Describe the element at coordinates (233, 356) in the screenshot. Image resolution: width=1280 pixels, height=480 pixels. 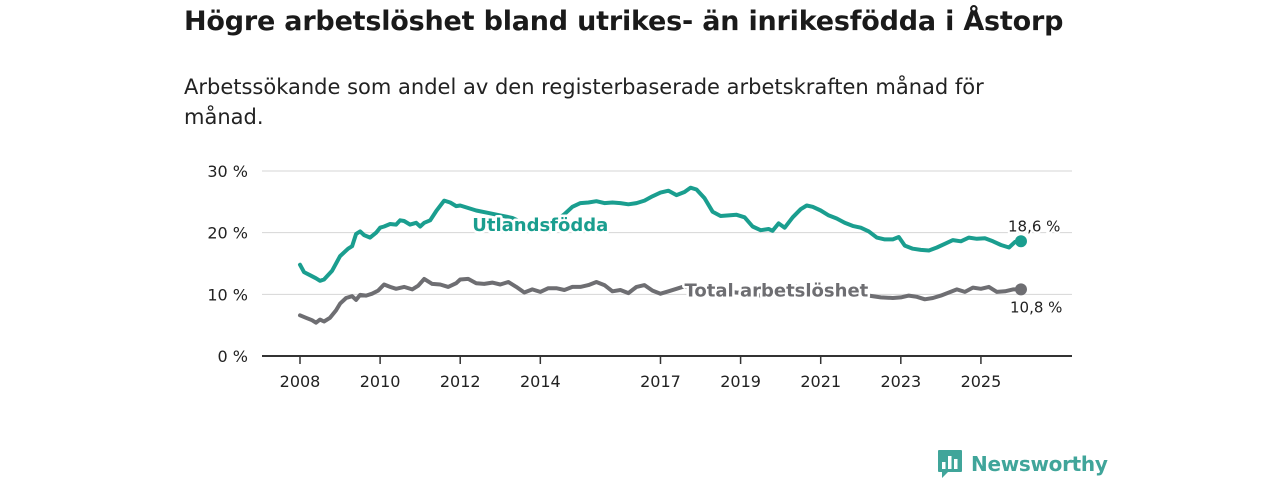
I see `y-tick-label: 0 %` at that location.